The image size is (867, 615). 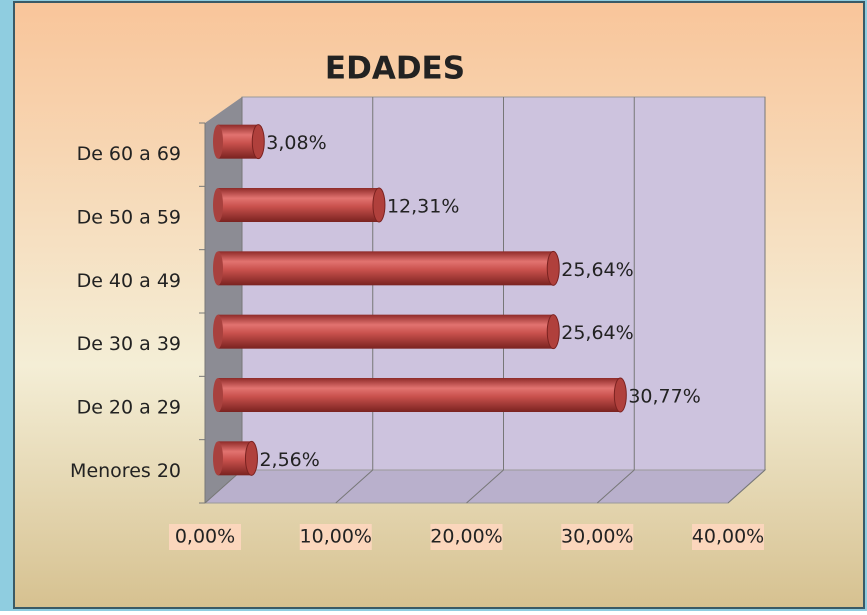 I want to click on x-tick-label: 0,00%, so click(x=205, y=537).